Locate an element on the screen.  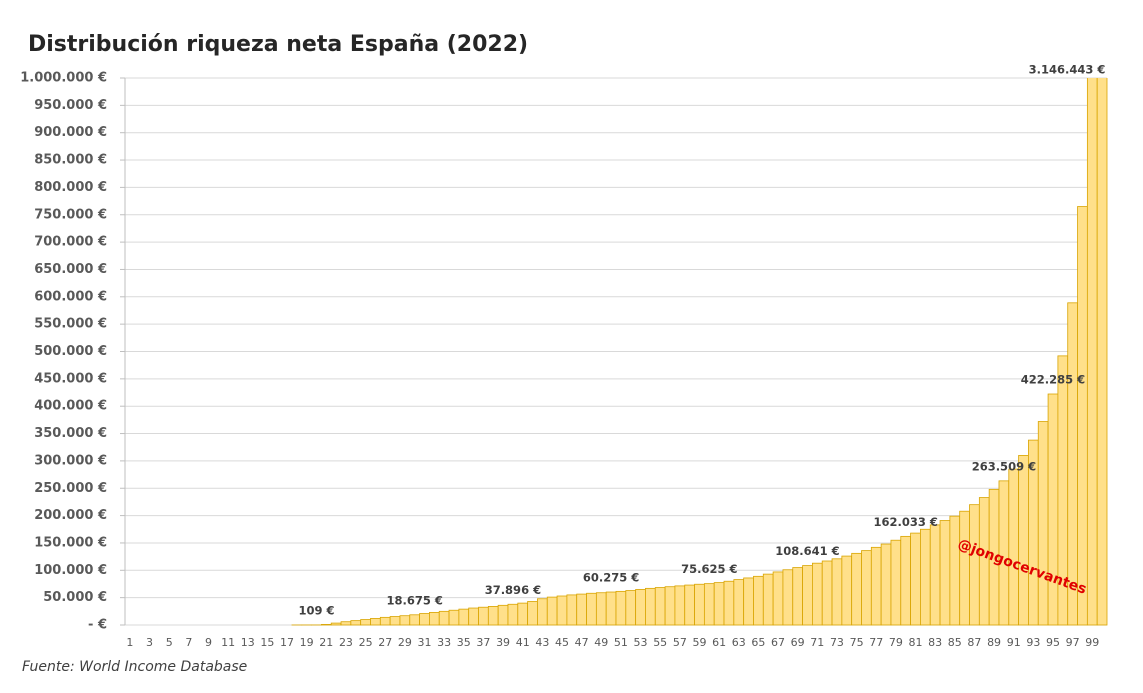
x-tick-label: 3 is located at coordinates (149, 642).